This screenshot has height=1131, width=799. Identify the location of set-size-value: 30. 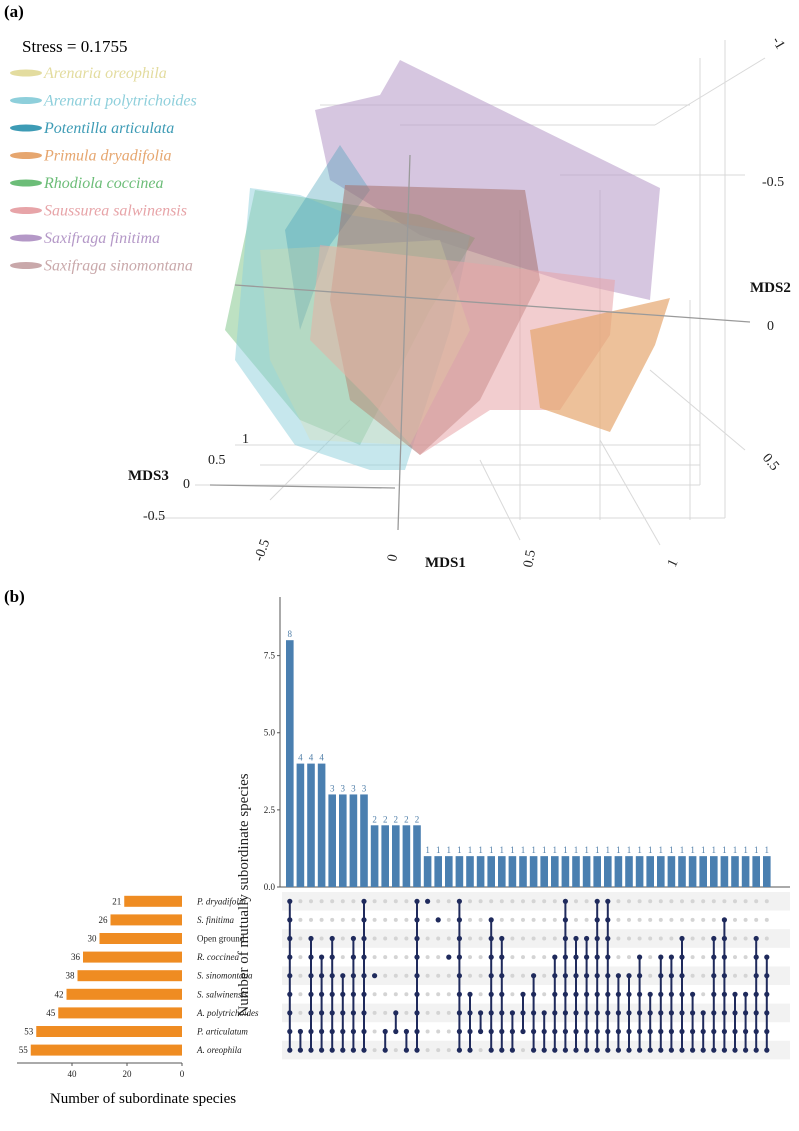
(93, 939).